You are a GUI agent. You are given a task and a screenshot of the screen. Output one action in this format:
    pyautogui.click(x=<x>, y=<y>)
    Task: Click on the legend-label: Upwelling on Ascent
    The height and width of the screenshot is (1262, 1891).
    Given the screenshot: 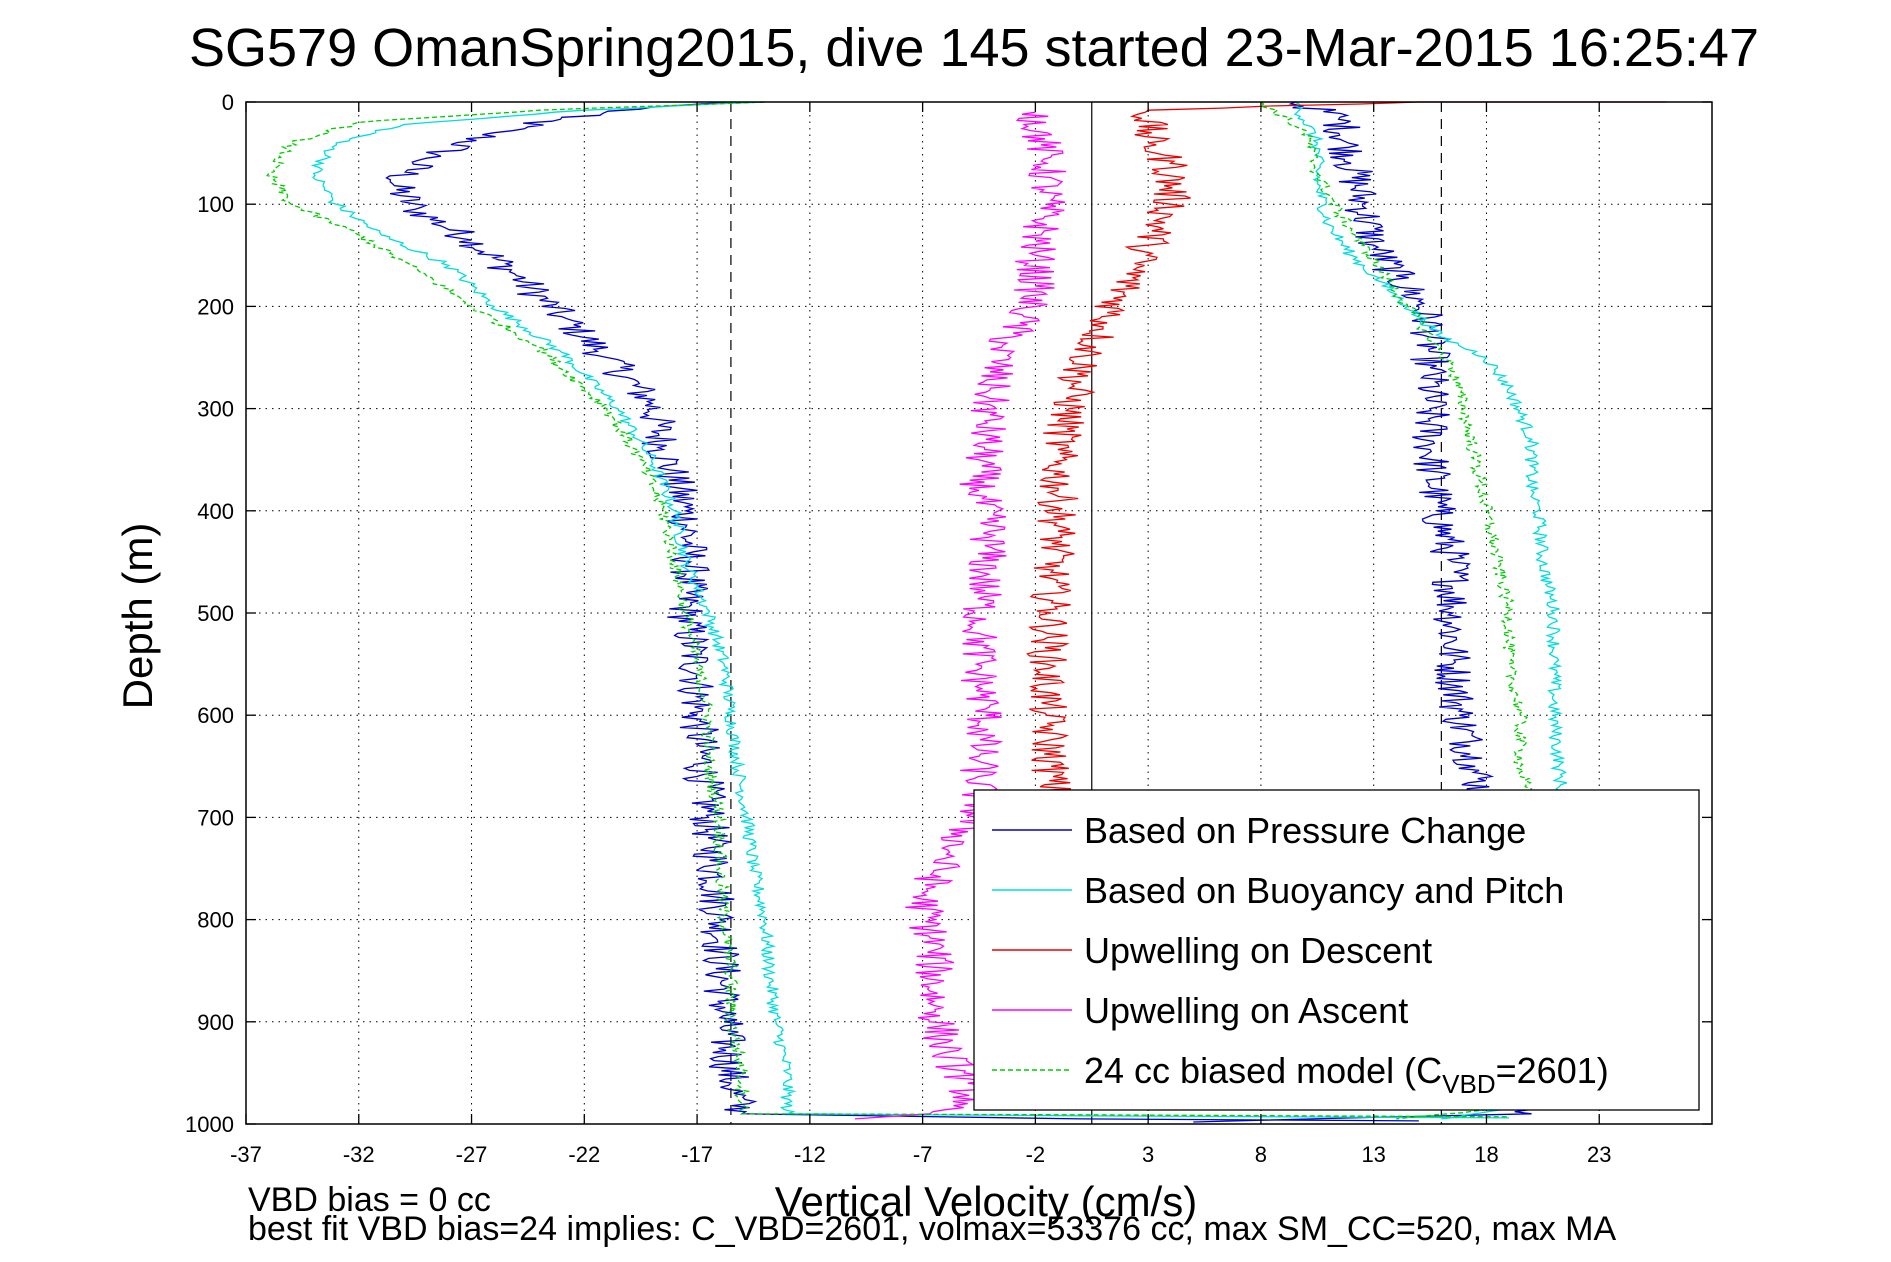 What is the action you would take?
    pyautogui.click(x=1246, y=1010)
    